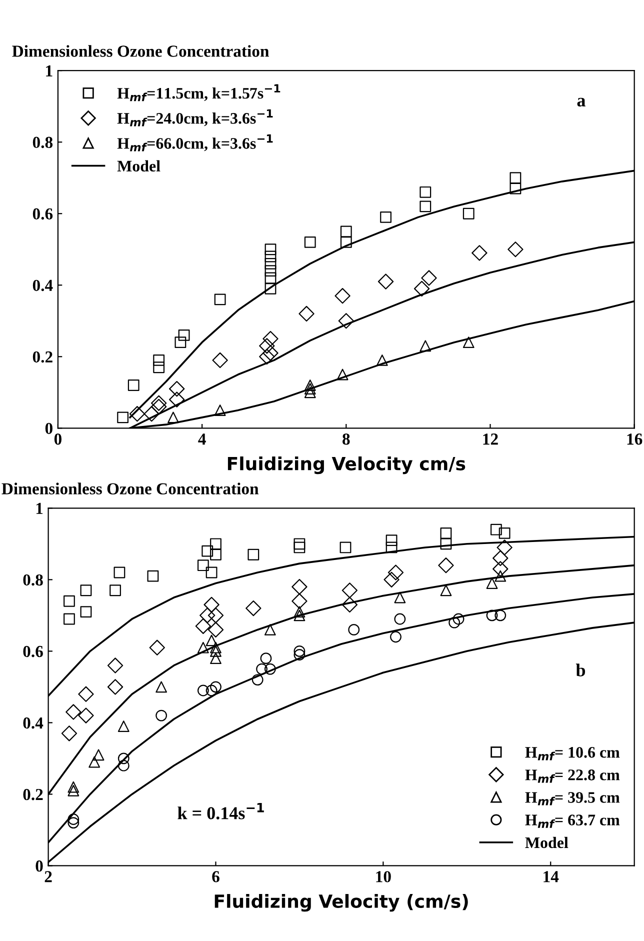 This screenshot has width=644, height=941. Describe the element at coordinates (572, 776) in the screenshot. I see `legend-label: H$_{mf}$= 22.8 cm` at that location.